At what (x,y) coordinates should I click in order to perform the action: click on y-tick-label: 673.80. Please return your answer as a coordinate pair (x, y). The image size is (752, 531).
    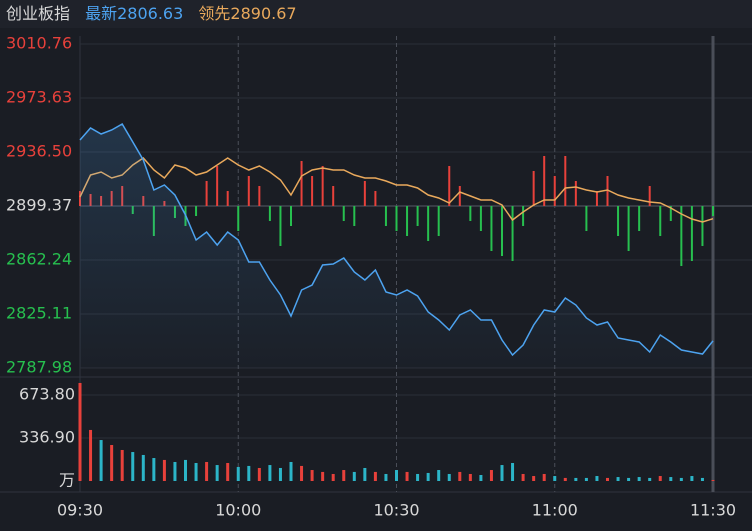
    Looking at the image, I should click on (47, 394).